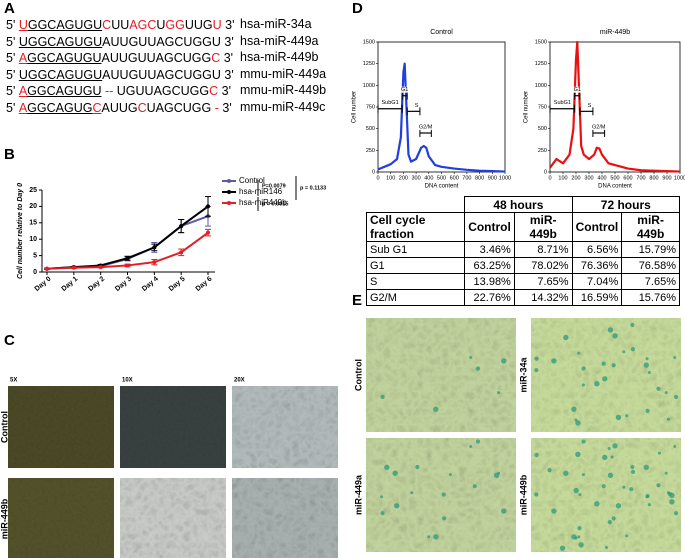 The height and width of the screenshot is (558, 685). I want to click on panel-label: E, so click(357, 300).